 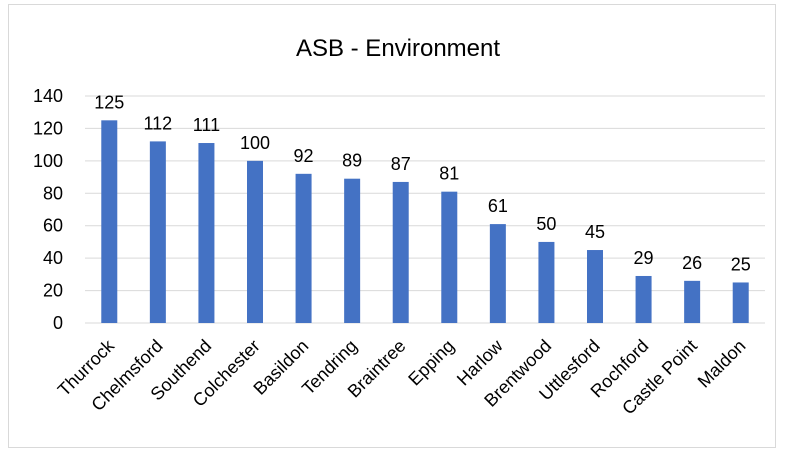 What do you see at coordinates (401, 164) in the screenshot?
I see `data-label-braintree: 87` at bounding box center [401, 164].